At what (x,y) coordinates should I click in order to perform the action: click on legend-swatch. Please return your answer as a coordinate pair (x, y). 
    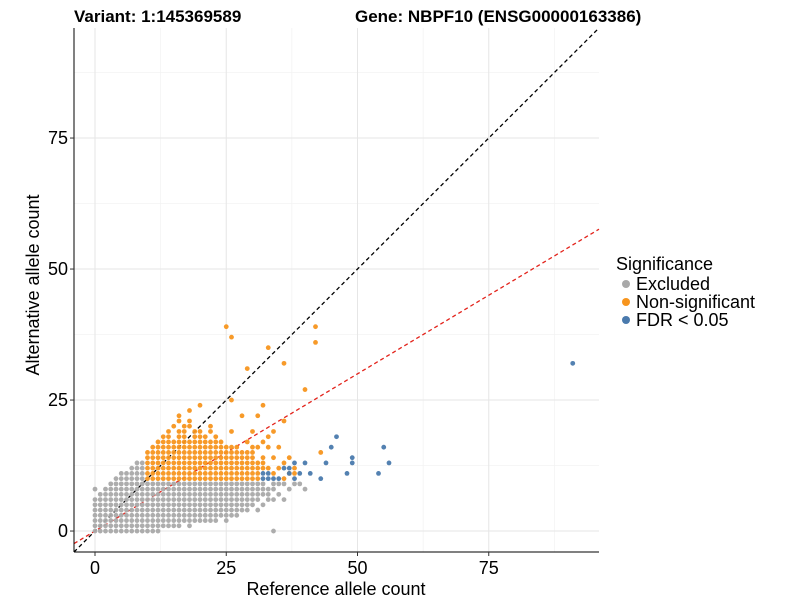
    Looking at the image, I should click on (626, 320).